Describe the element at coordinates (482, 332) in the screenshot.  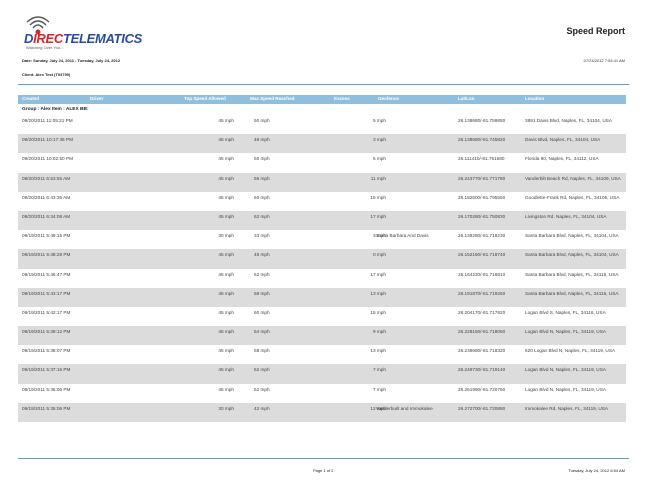
I see `cell-latlon: 26.228150/-81.718050` at that location.